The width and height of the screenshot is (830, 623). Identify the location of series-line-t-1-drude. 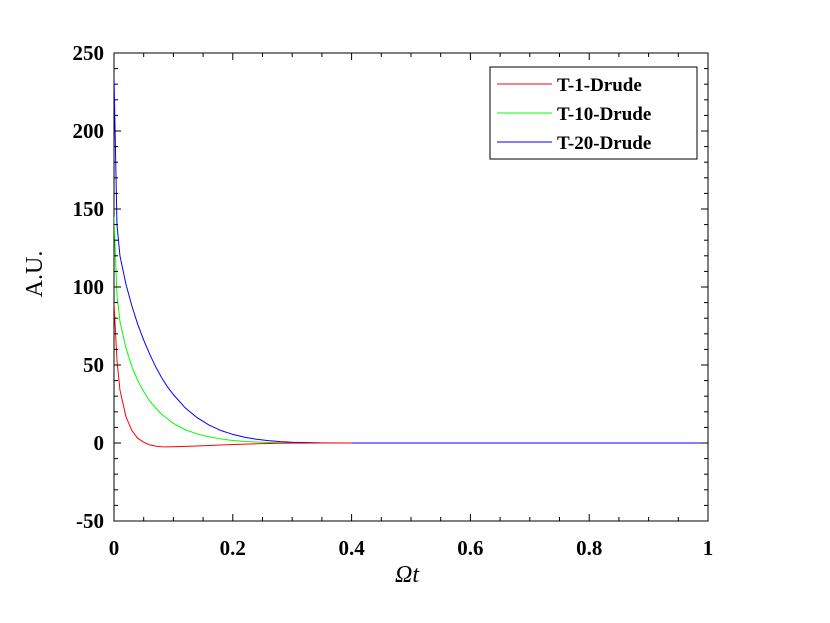
(233, 375).